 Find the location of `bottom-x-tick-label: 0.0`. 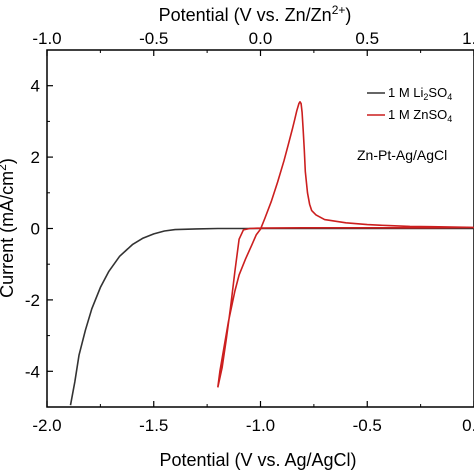

bottom-x-tick-label: 0.0 is located at coordinates (468, 425).